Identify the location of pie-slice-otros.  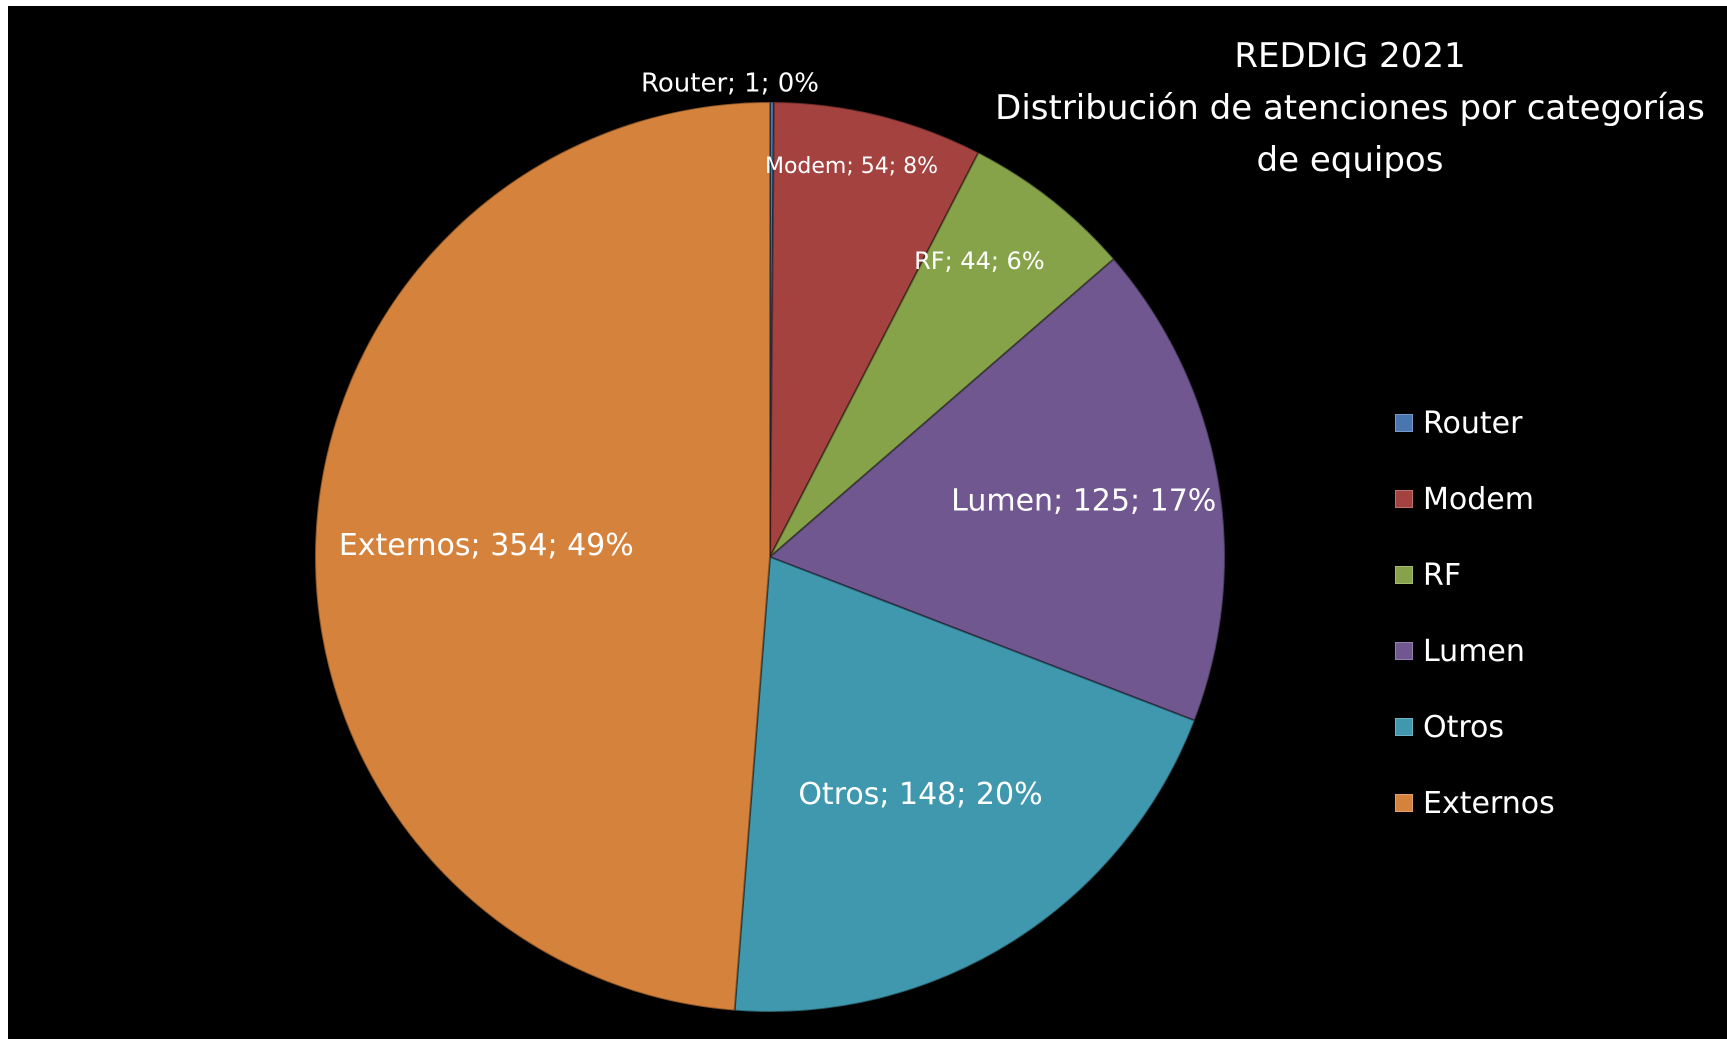
(964, 784).